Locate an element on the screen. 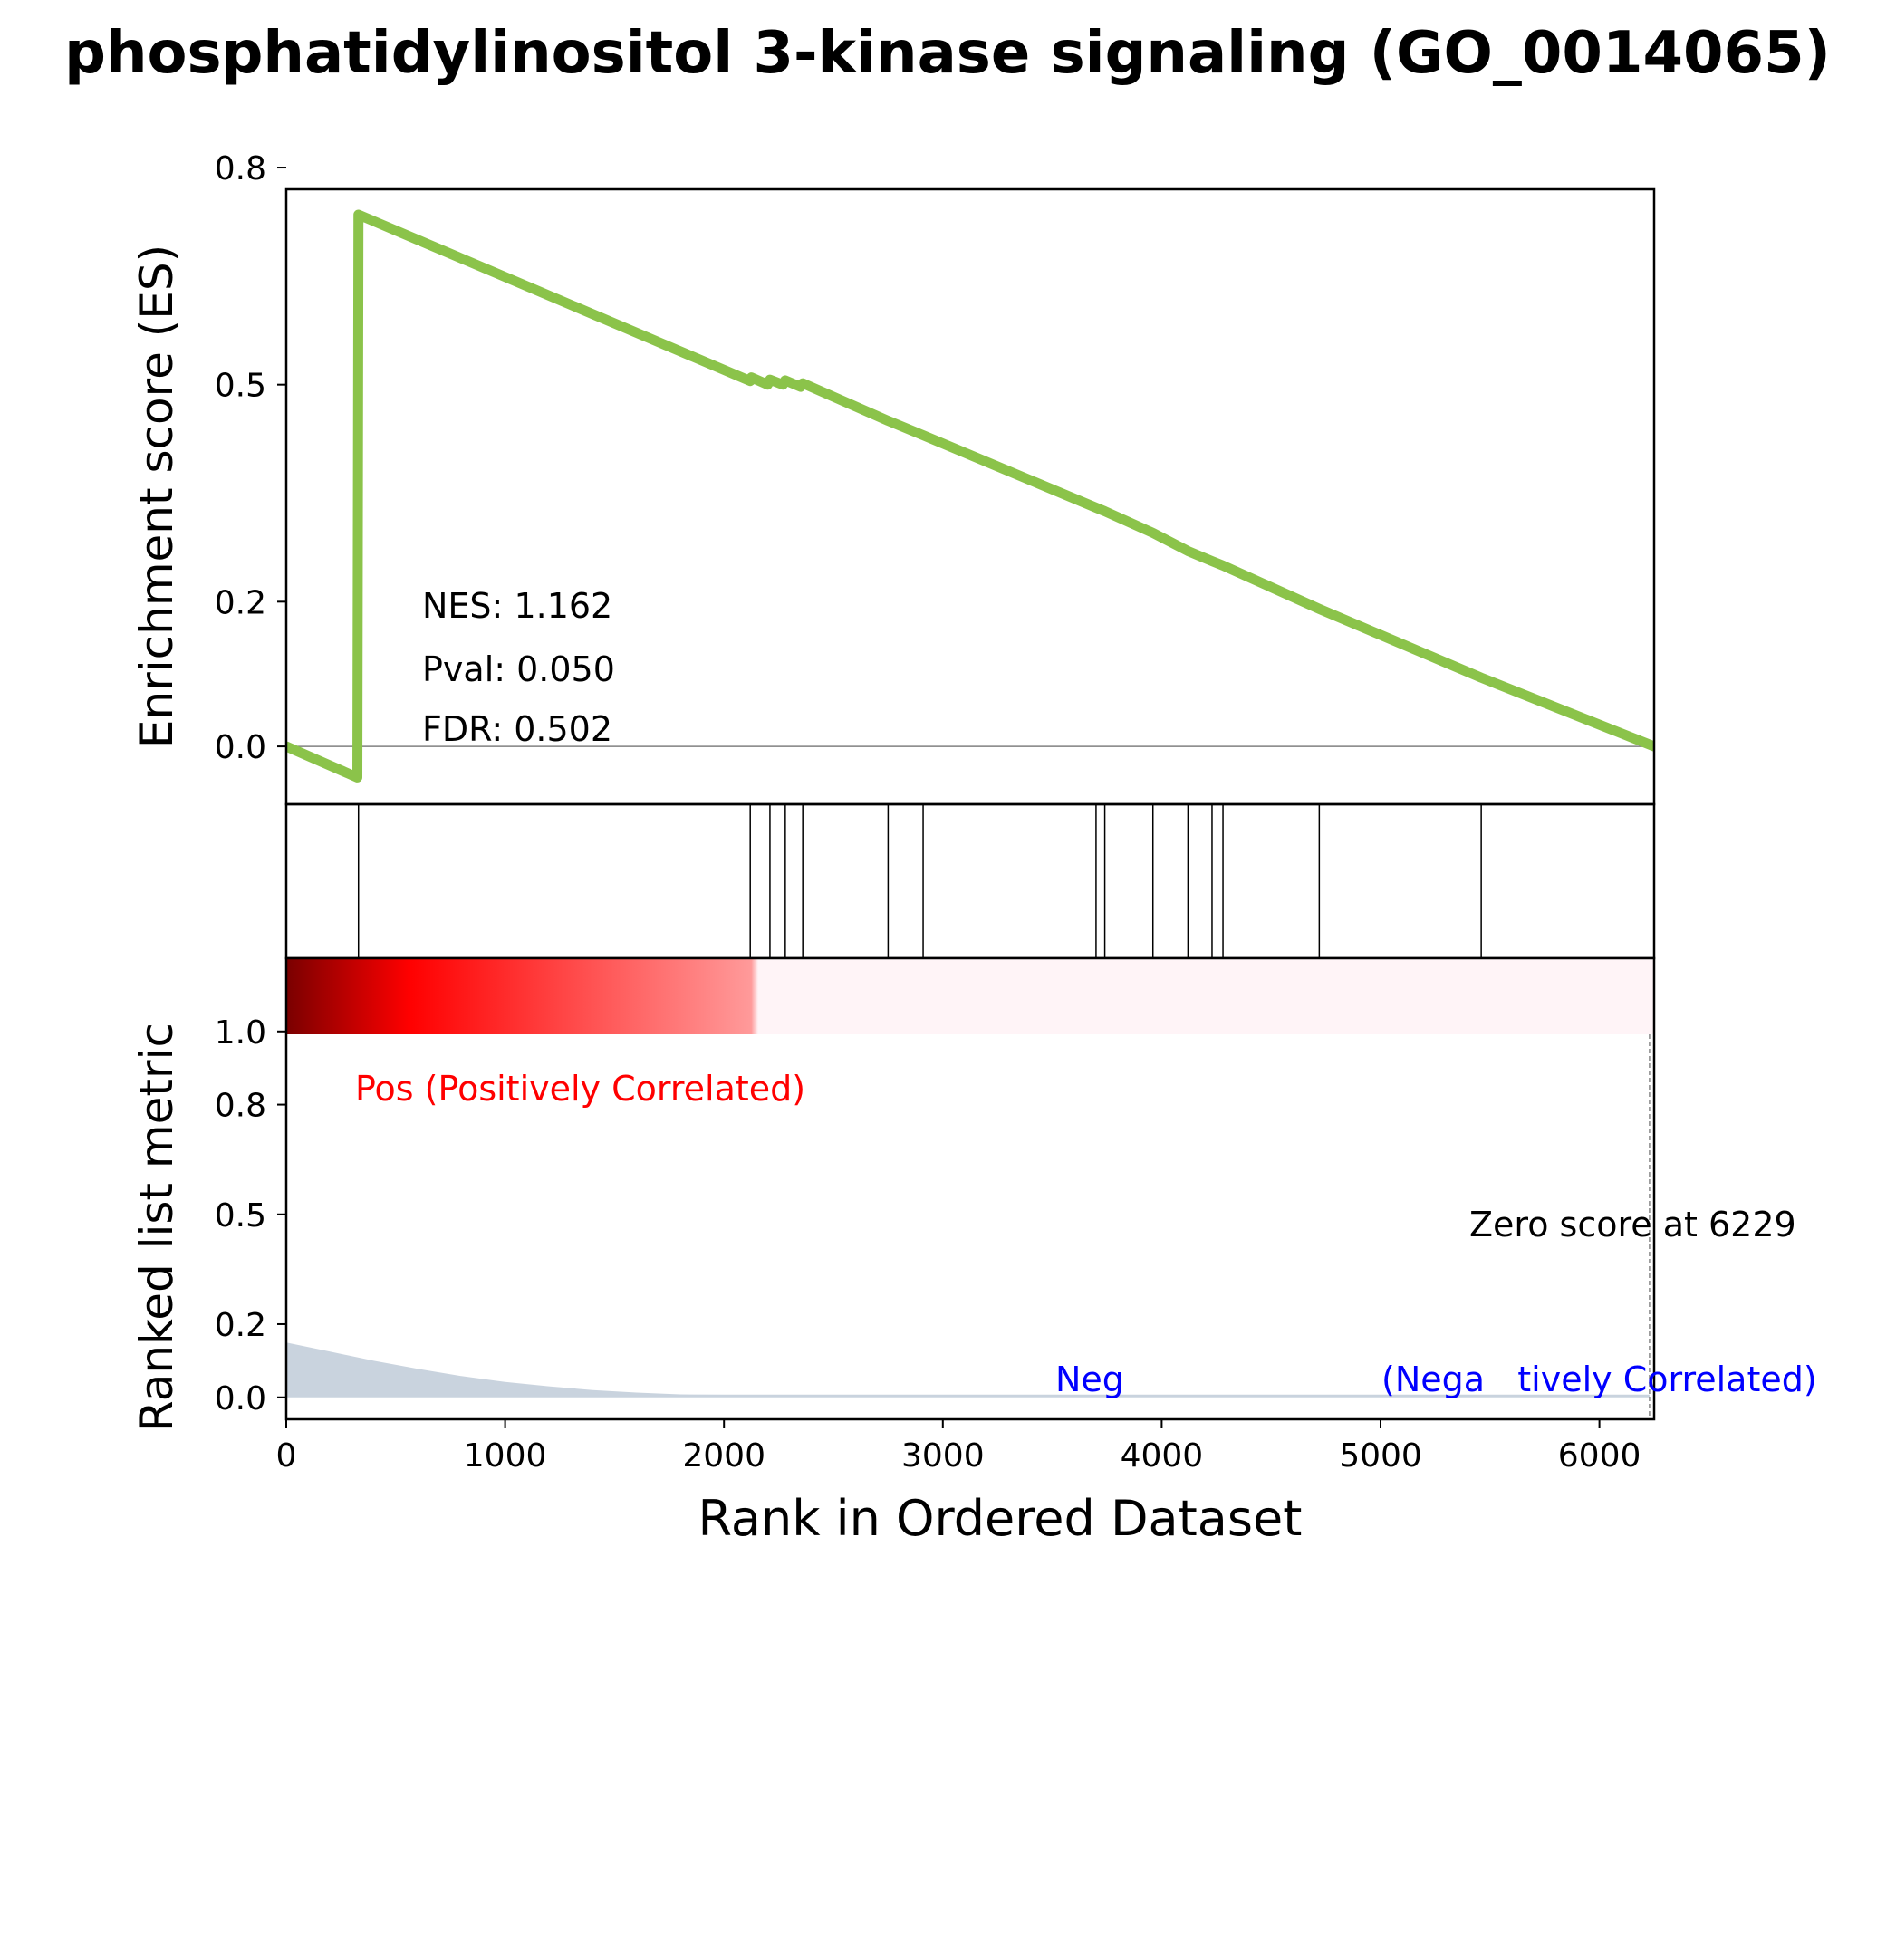 This screenshot has width=1896, height=1960. metric-area is located at coordinates (968, 1370).